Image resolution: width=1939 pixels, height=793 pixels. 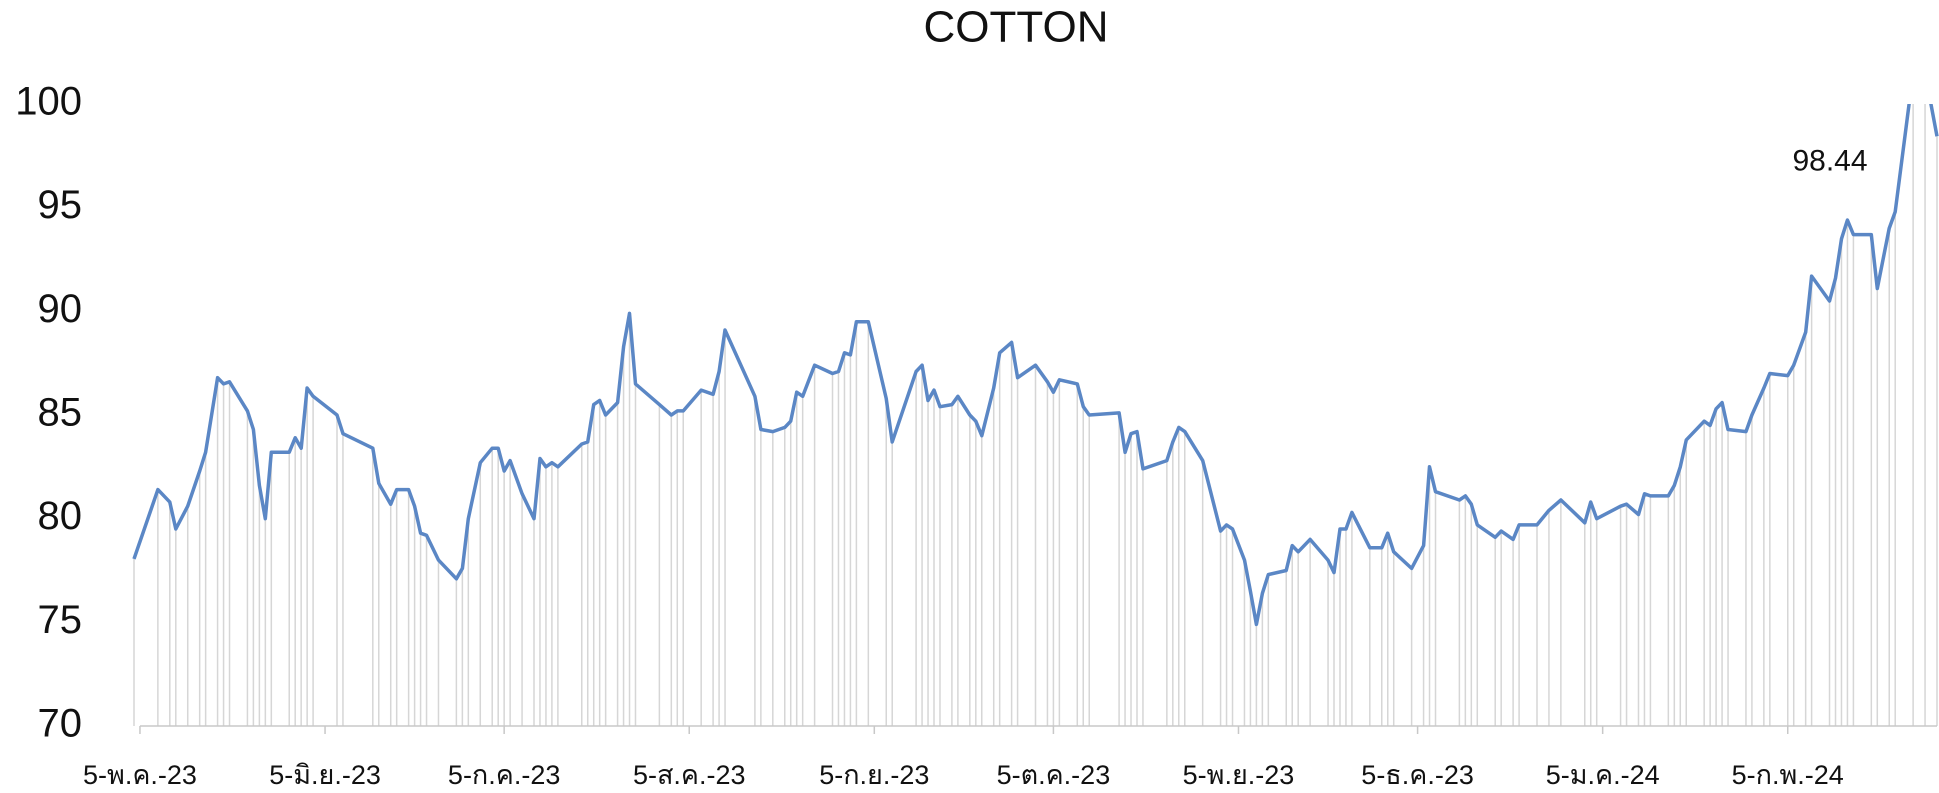 What do you see at coordinates (60, 620) in the screenshot?
I see `y-tick-label: 75` at bounding box center [60, 620].